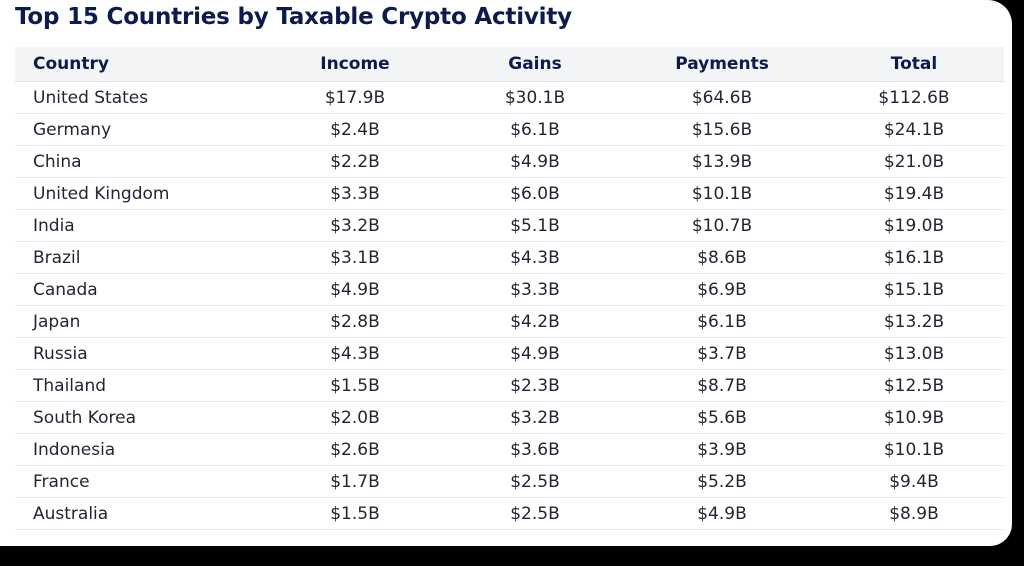  What do you see at coordinates (914, 161) in the screenshot?
I see `value-cell: $21.0B` at bounding box center [914, 161].